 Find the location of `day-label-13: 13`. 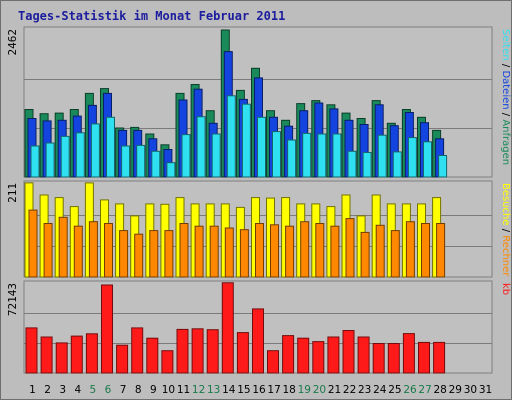

day-label-13: 13 is located at coordinates (213, 390).